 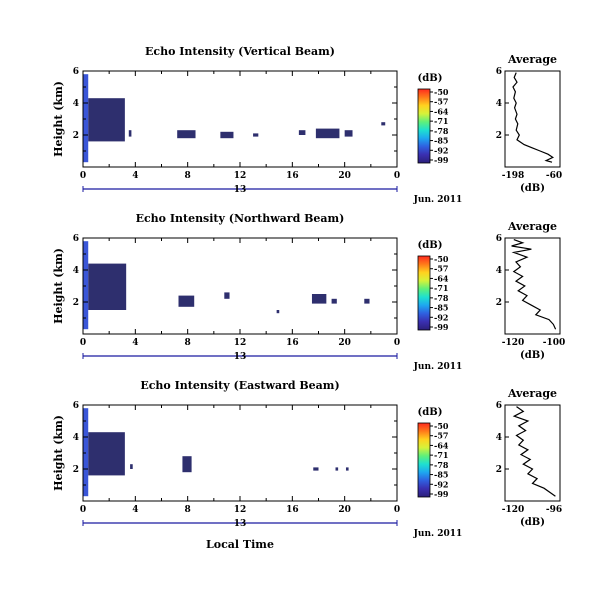 What do you see at coordinates (441, 445) in the screenshot?
I see `colorbar-tick-label: -64` at bounding box center [441, 445].